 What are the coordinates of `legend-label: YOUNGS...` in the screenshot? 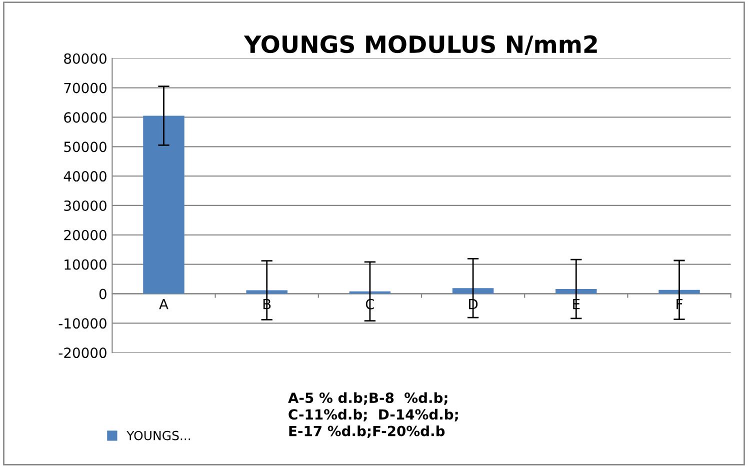 It's located at (158, 435).